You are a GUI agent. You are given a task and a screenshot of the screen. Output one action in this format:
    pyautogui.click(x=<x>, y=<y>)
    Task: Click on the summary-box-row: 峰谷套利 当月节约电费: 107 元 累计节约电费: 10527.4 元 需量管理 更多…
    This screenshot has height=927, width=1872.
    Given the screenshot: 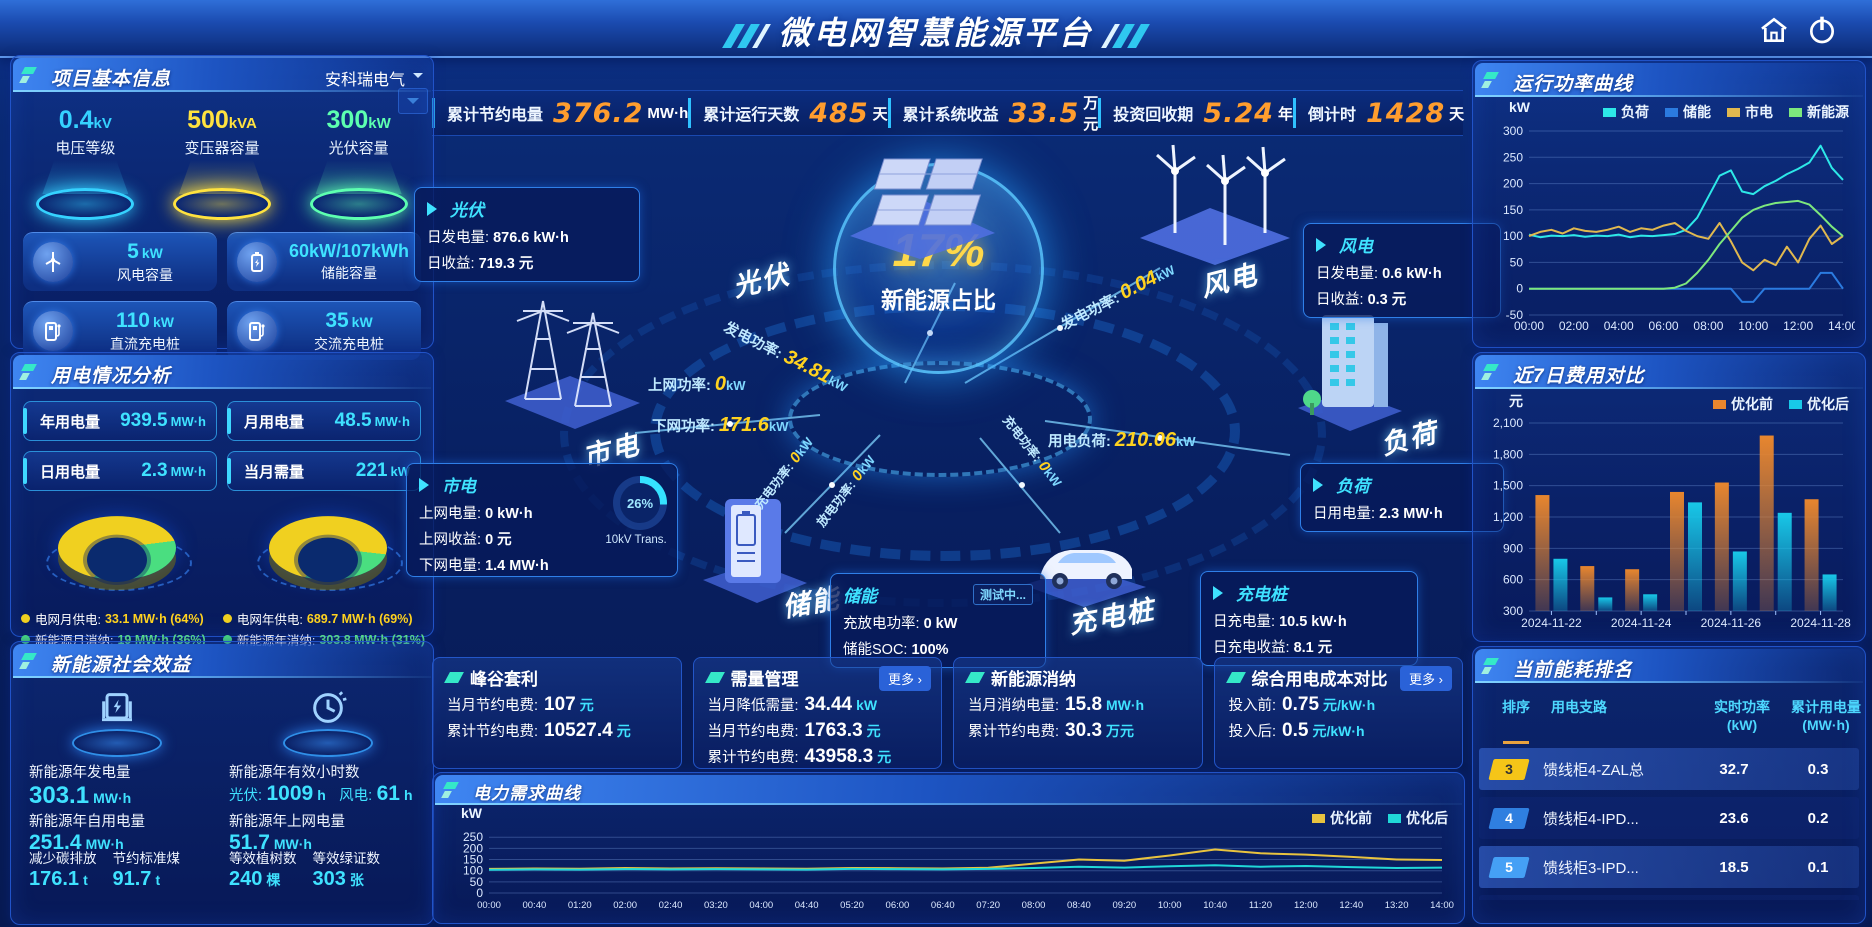 What is the action you would take?
    pyautogui.click(x=947, y=713)
    